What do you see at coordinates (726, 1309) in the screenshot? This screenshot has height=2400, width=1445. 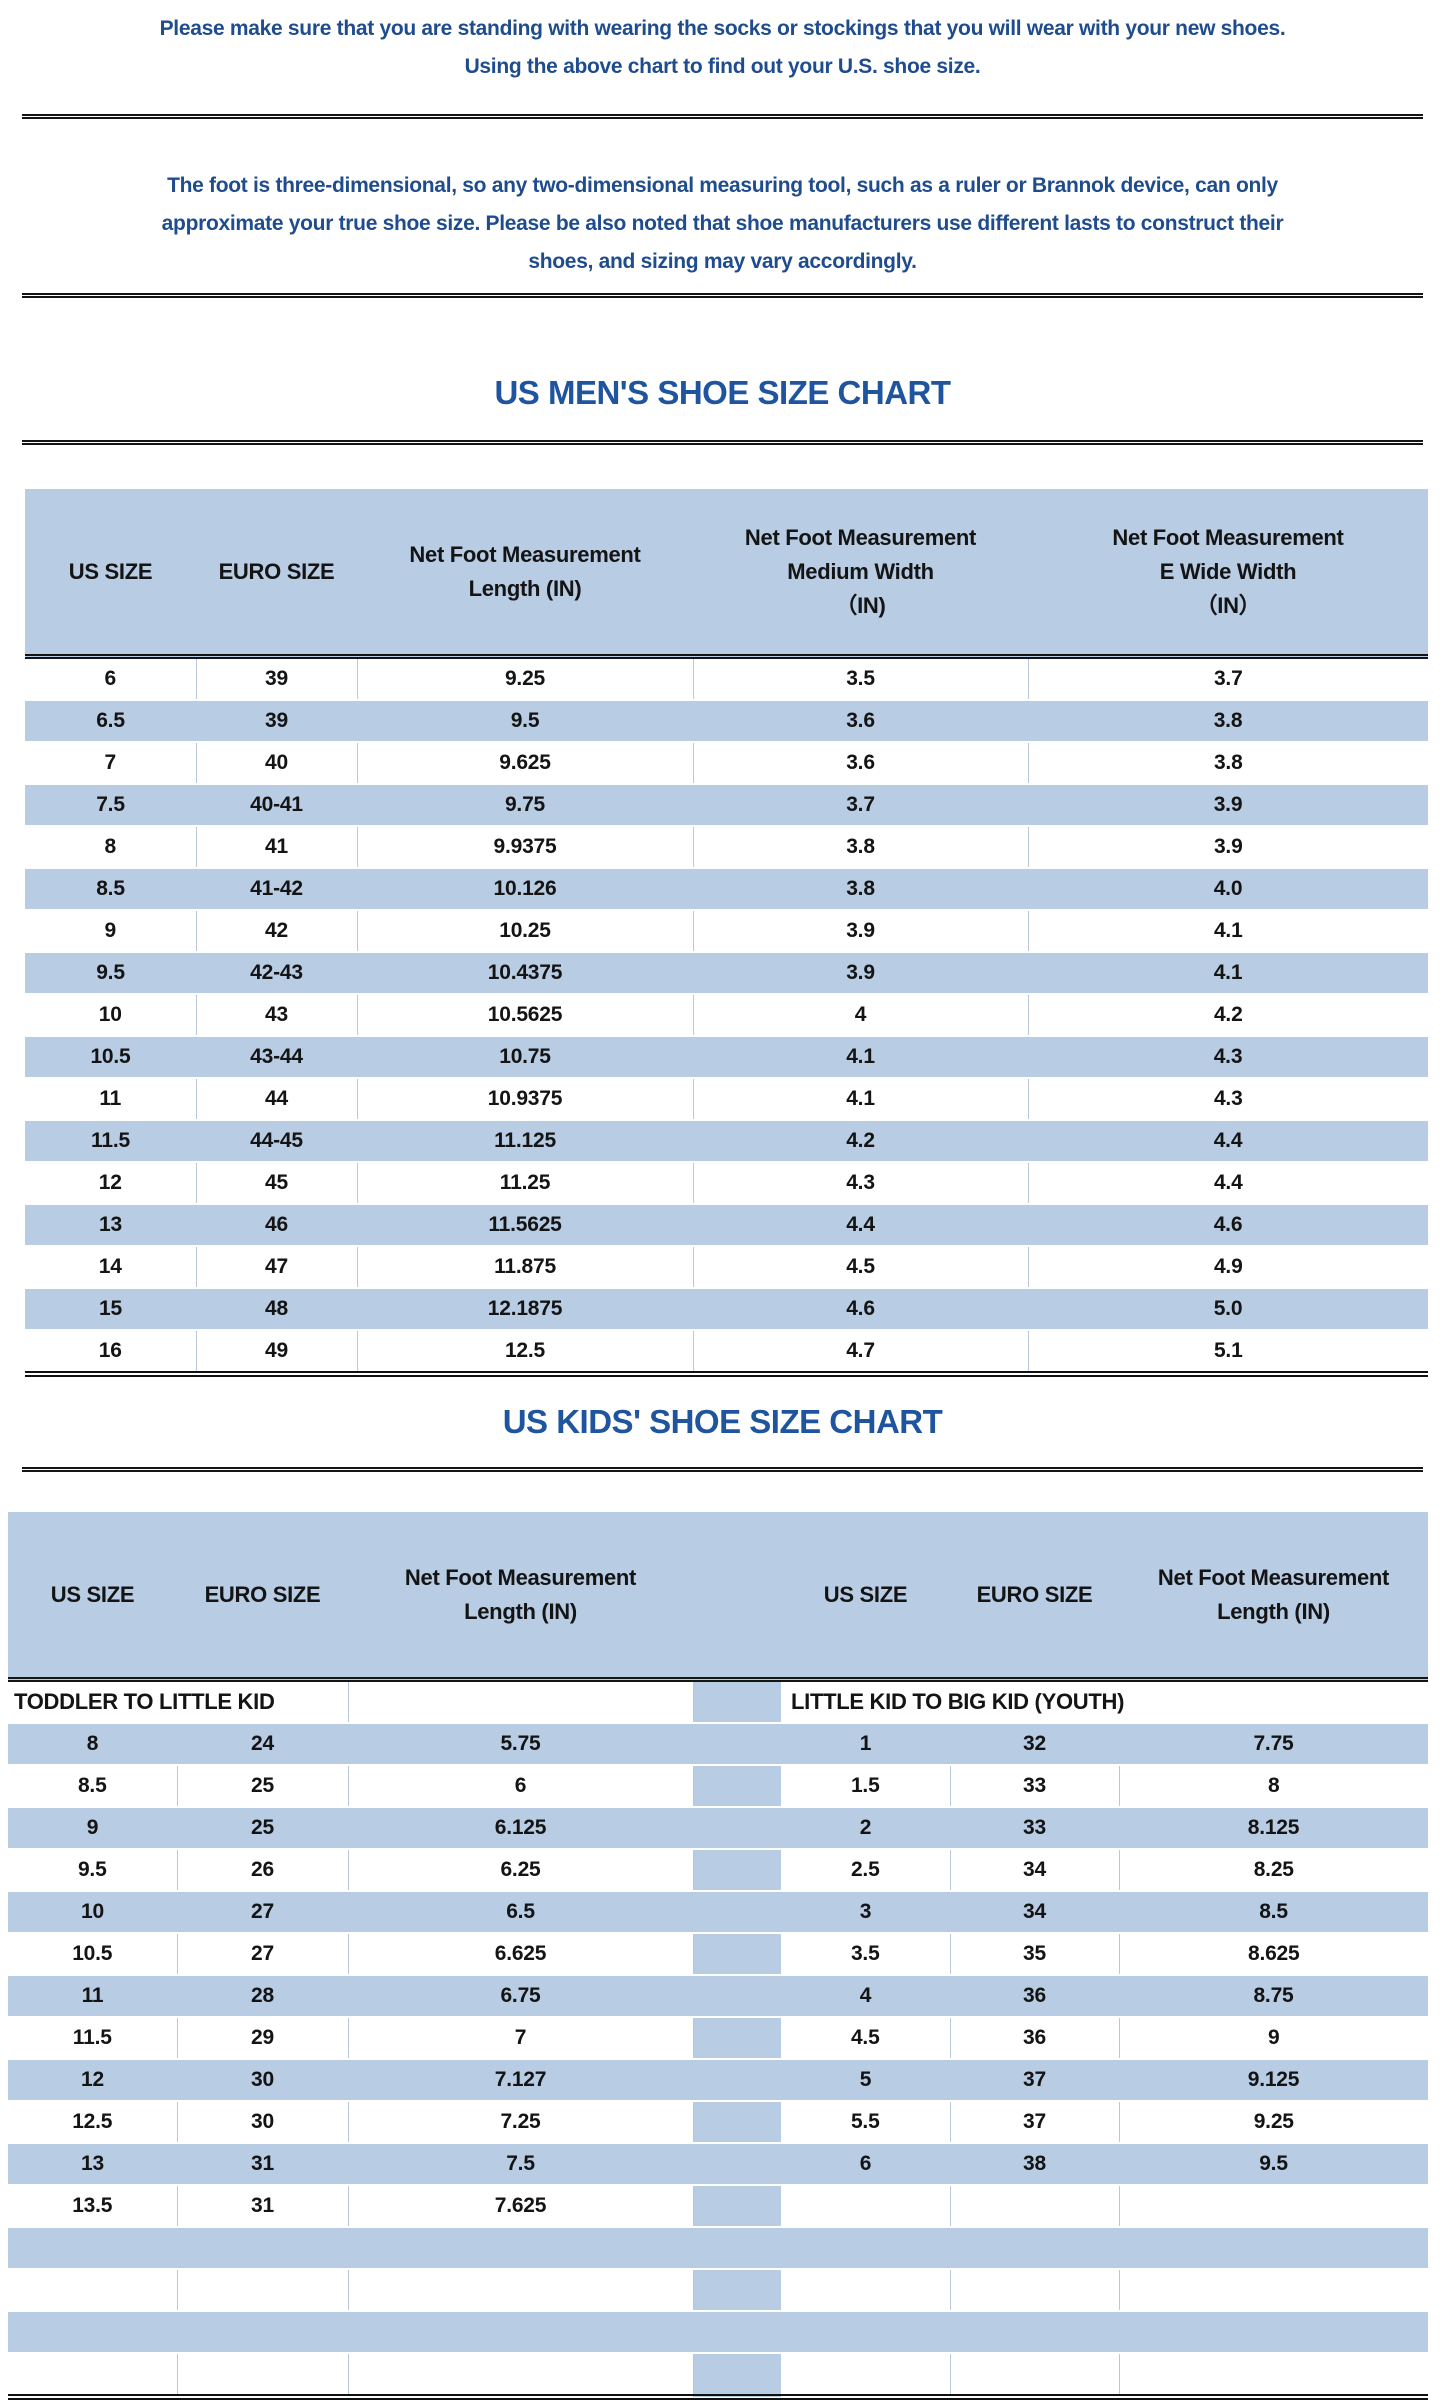 I see `table-row: 15 48 12.1875 4.6 5.0` at bounding box center [726, 1309].